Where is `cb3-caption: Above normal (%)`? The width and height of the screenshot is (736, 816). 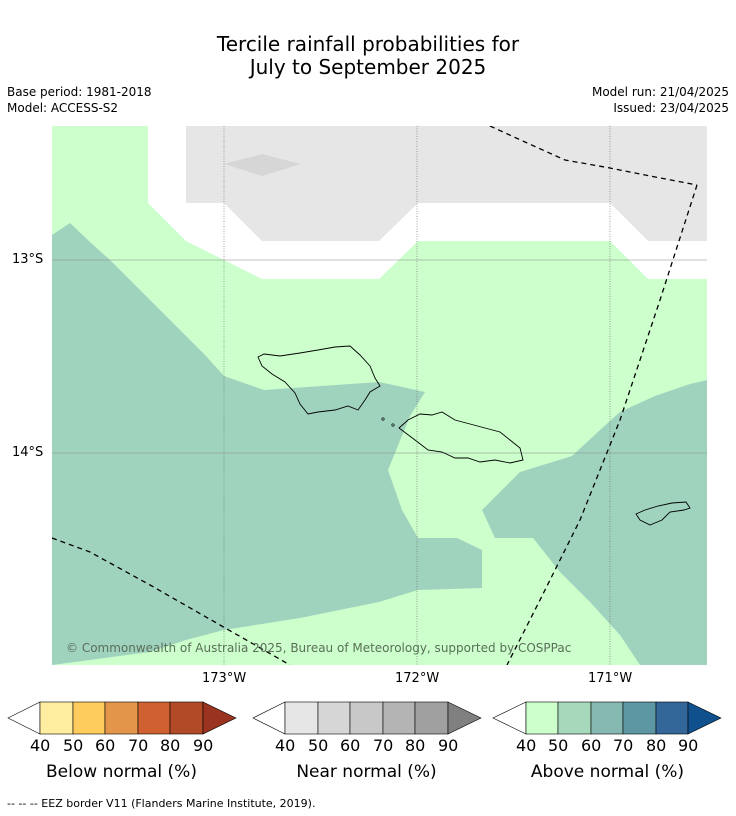
cb3-caption: Above normal (%) is located at coordinates (607, 772).